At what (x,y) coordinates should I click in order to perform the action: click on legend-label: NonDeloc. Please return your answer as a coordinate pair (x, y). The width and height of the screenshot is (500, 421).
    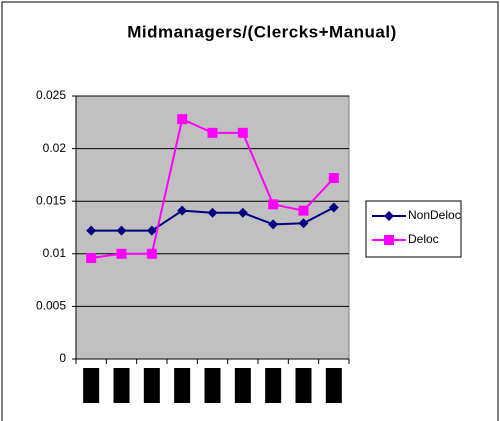
    Looking at the image, I should click on (434, 215).